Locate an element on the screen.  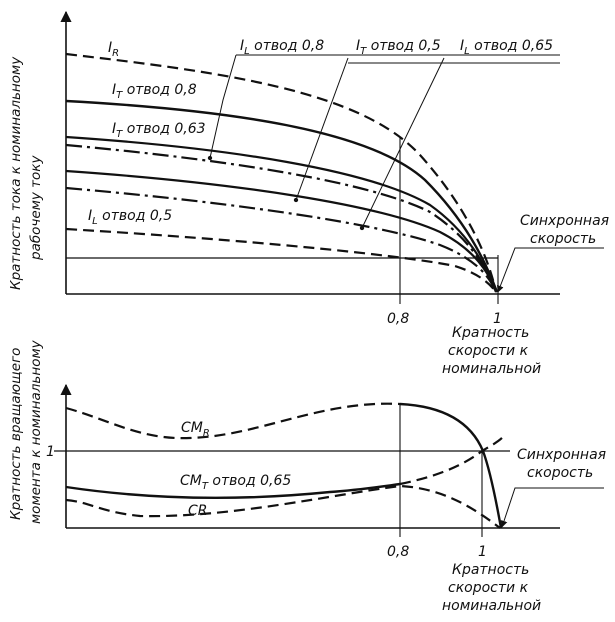
label-IT-08: IT отвод 0,8 is located at coordinates (154, 91).